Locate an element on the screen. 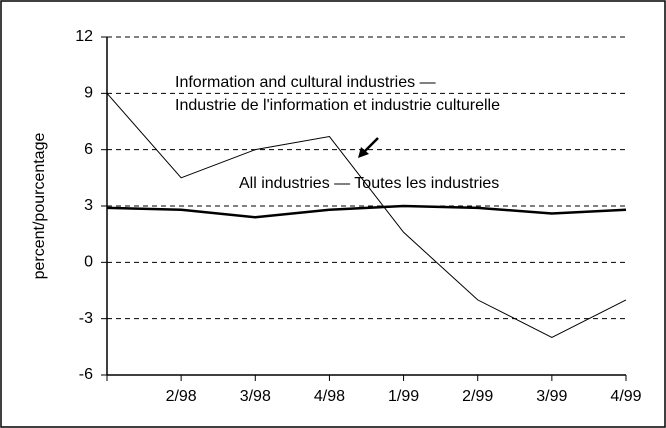 This screenshot has width=666, height=428. y-axis-label: percent/pourcentage is located at coordinates (39, 206).